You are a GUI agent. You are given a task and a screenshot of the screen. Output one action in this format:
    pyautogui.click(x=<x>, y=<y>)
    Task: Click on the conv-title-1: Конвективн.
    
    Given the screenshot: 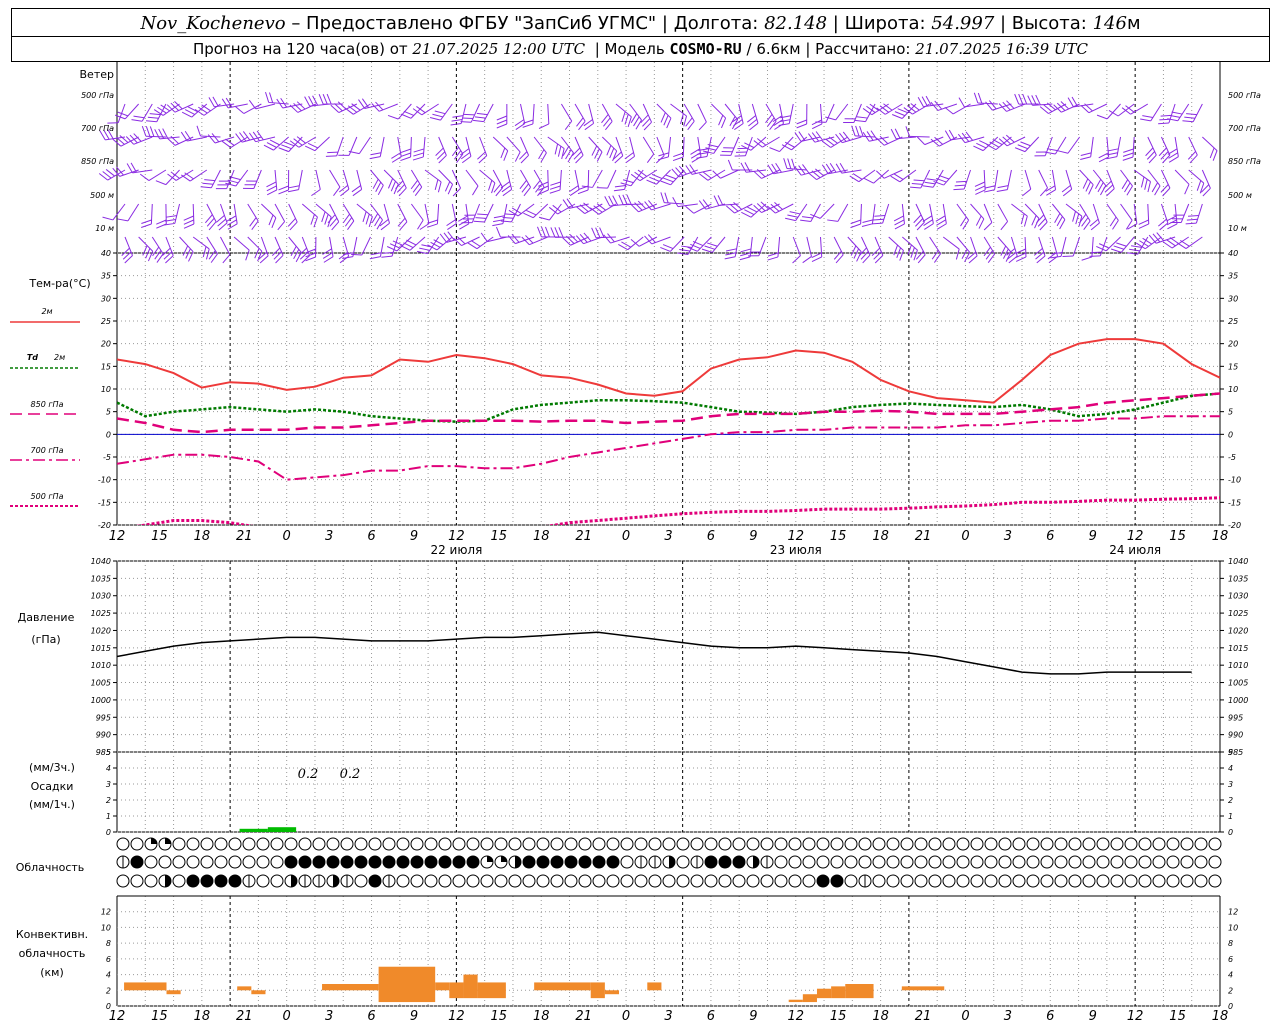 What is the action you would take?
    pyautogui.click(x=52, y=934)
    